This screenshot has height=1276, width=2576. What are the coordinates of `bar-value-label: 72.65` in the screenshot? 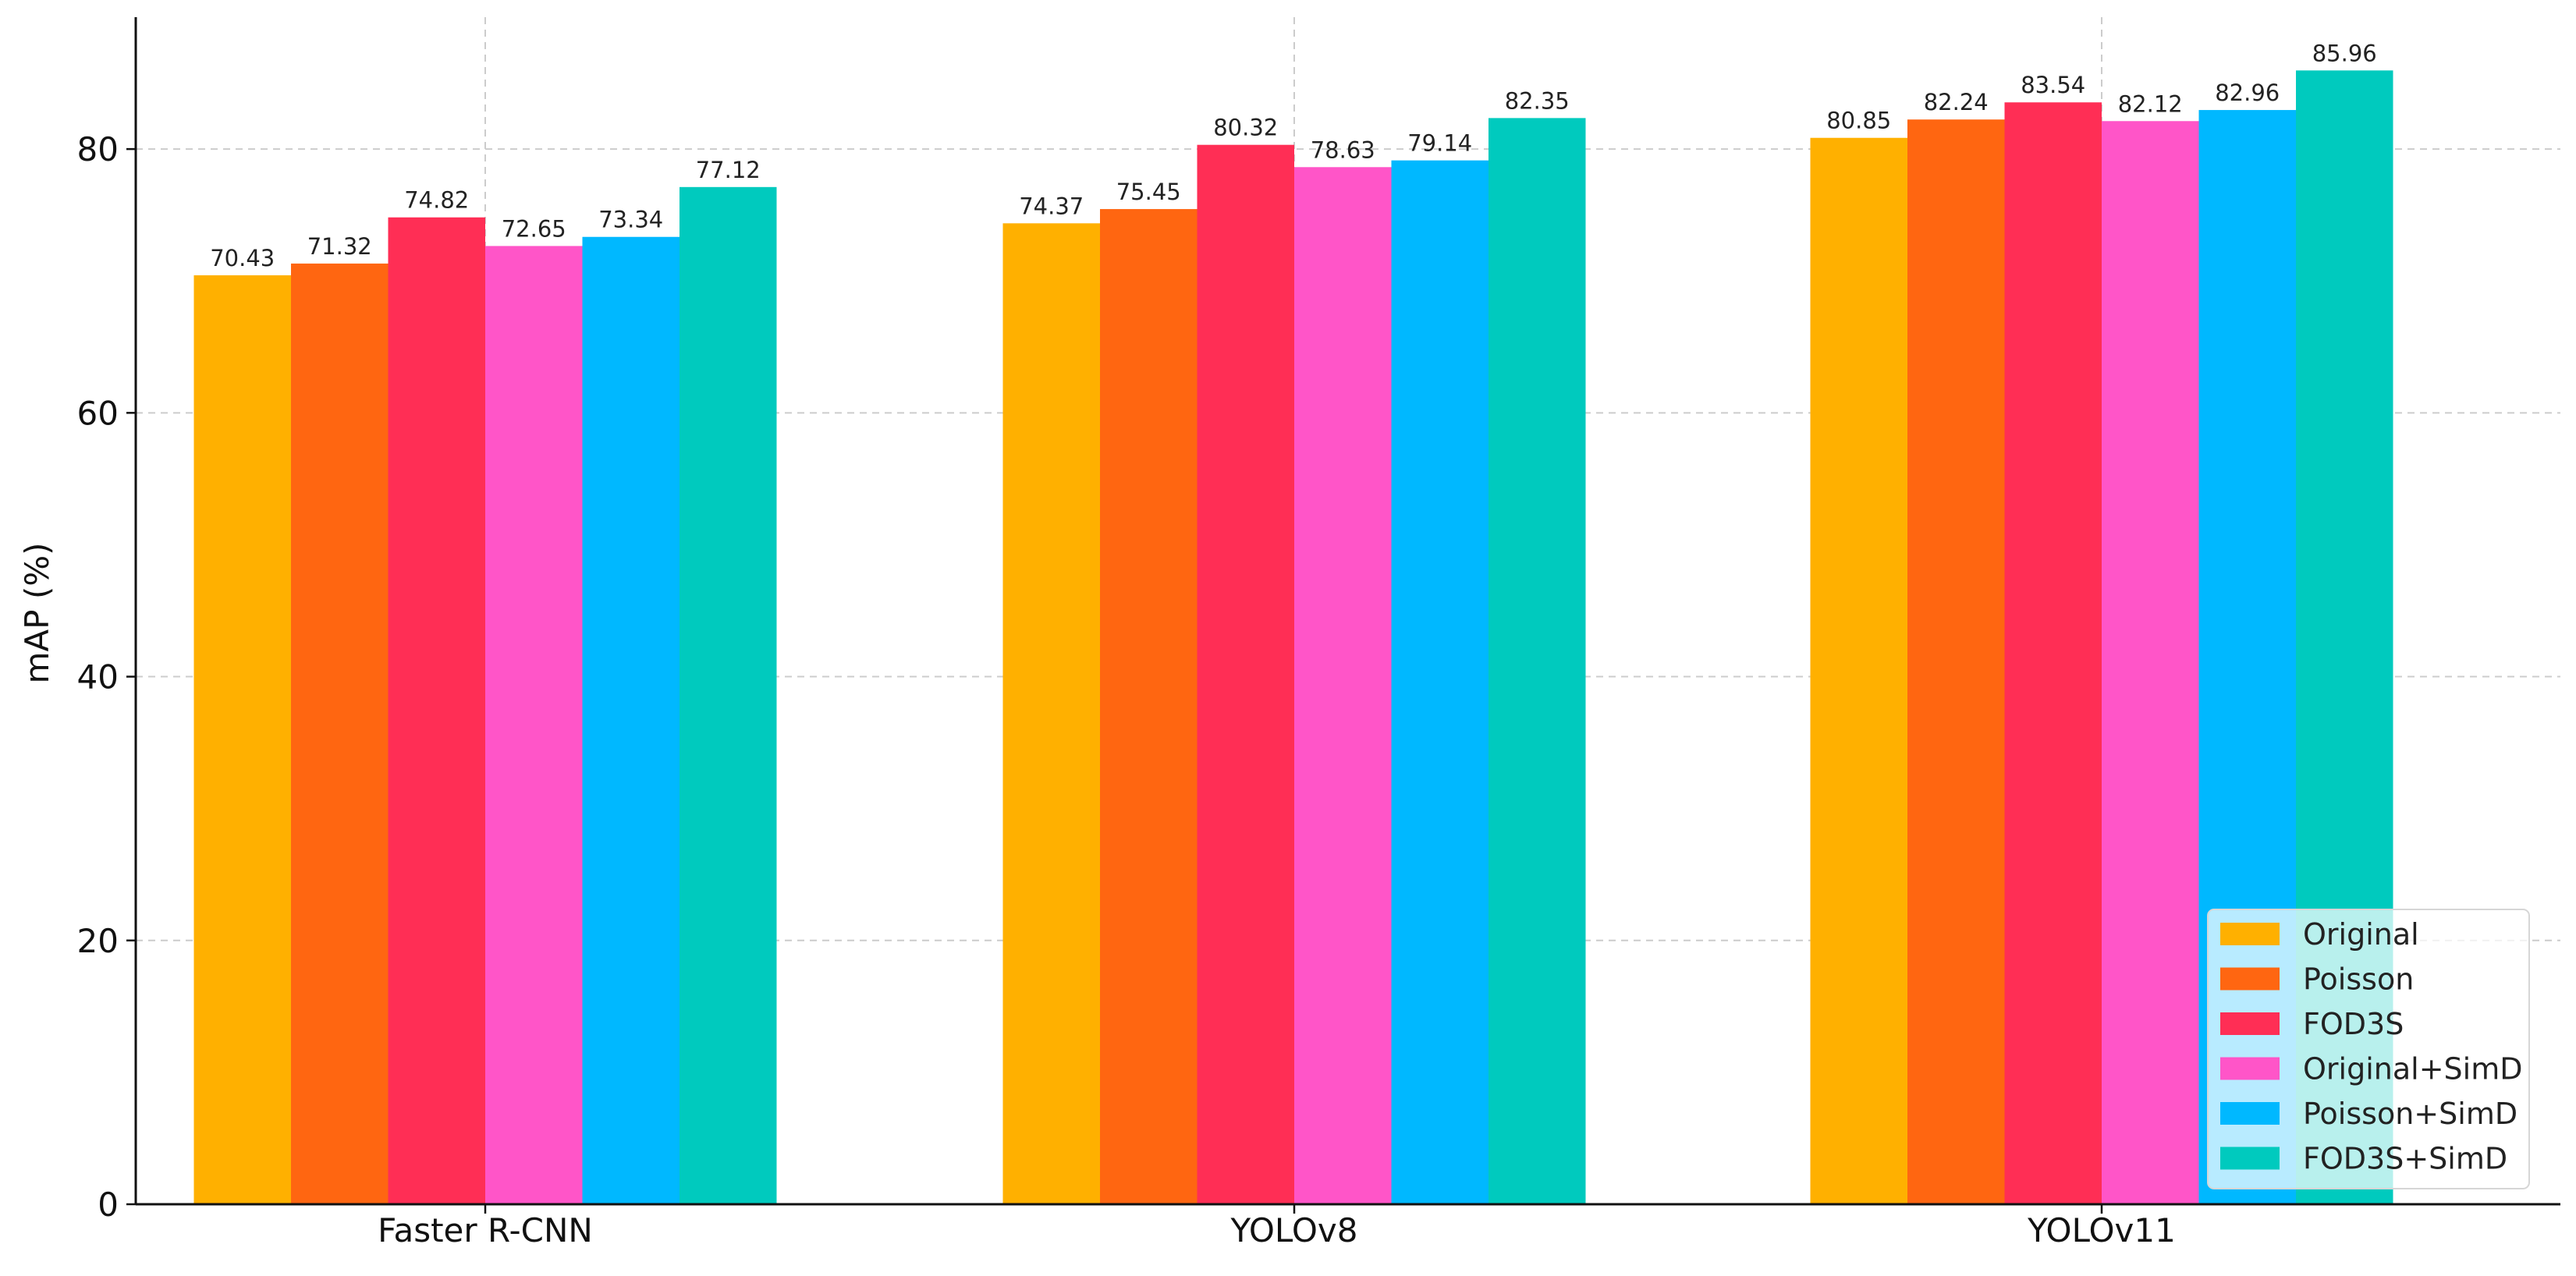 It's located at (534, 228).